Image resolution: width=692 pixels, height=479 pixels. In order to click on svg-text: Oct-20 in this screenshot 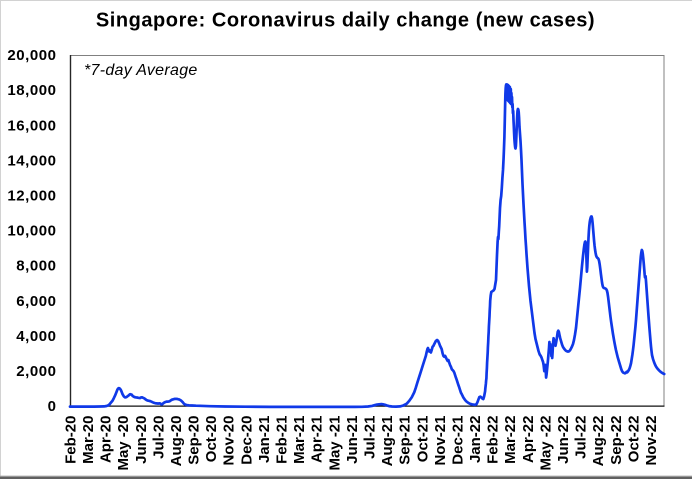, I will do `click(211, 439)`.